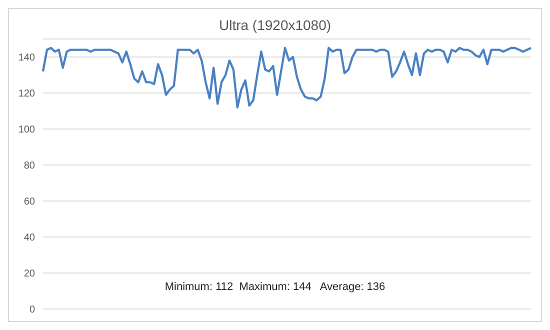 The width and height of the screenshot is (550, 330). I want to click on y-tick-label: 20, so click(30, 274).